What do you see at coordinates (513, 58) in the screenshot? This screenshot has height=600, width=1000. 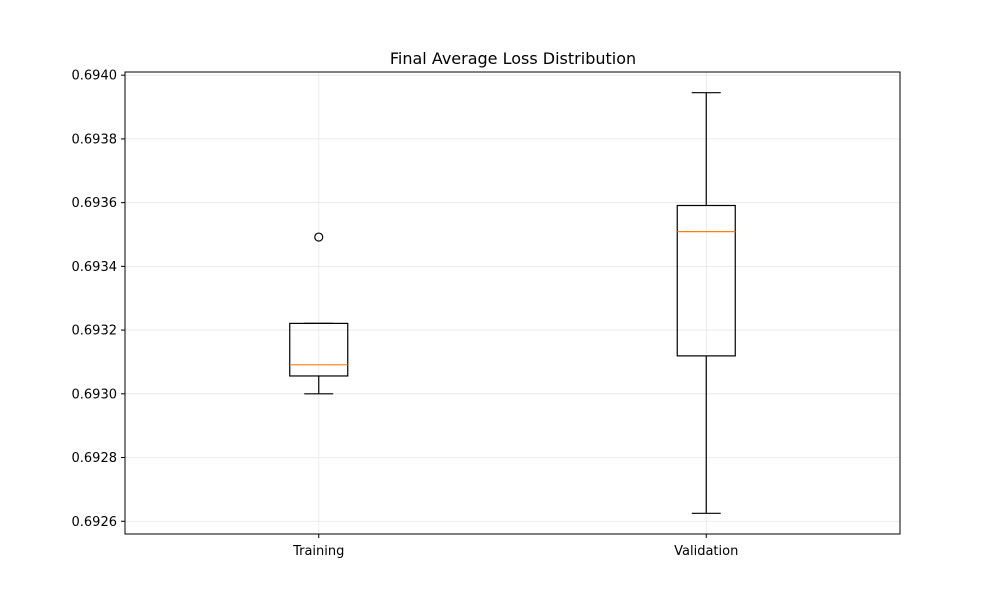 I see `chart-title: Final Average Loss Distribution` at bounding box center [513, 58].